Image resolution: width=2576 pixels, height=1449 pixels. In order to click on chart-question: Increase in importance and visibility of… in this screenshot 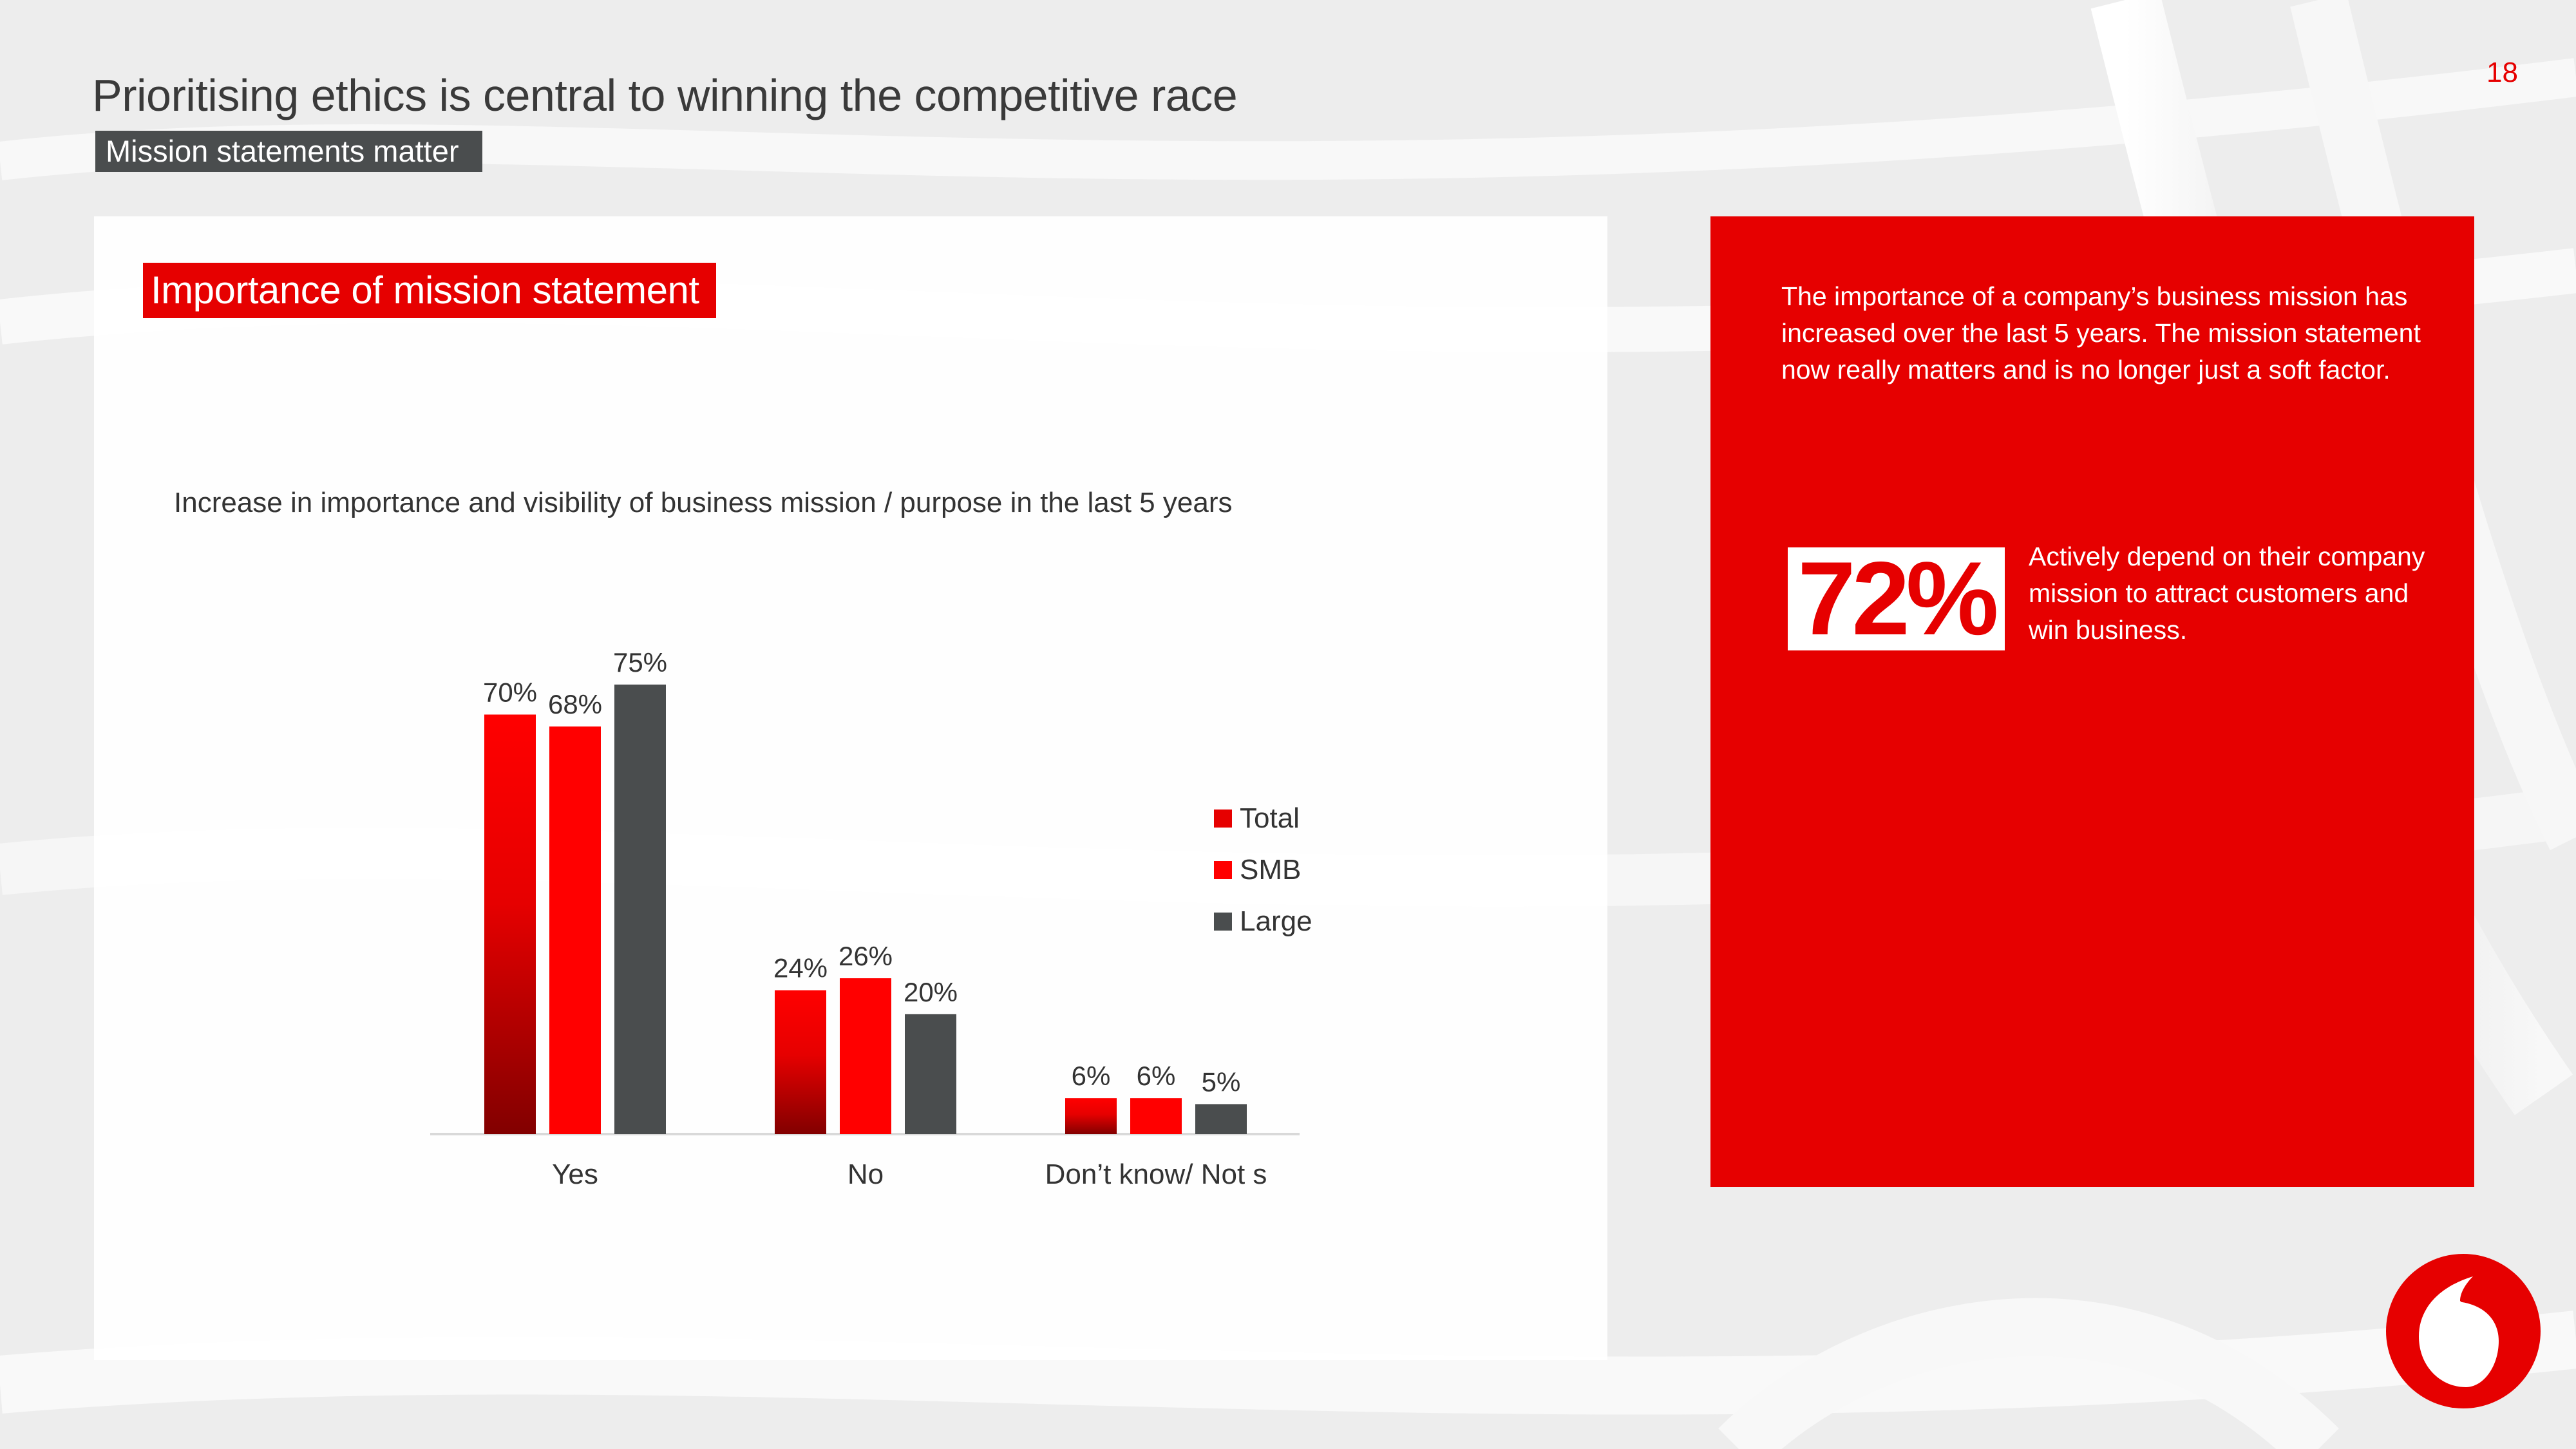, I will do `click(703, 502)`.